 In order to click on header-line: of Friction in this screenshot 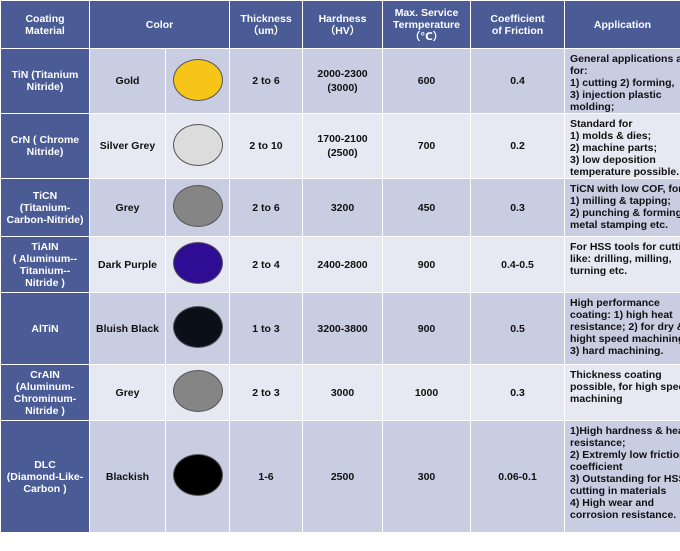, I will do `click(517, 30)`.